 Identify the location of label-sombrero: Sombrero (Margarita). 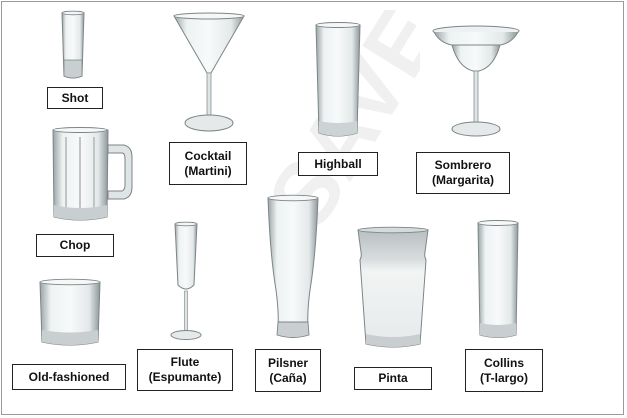
(463, 173).